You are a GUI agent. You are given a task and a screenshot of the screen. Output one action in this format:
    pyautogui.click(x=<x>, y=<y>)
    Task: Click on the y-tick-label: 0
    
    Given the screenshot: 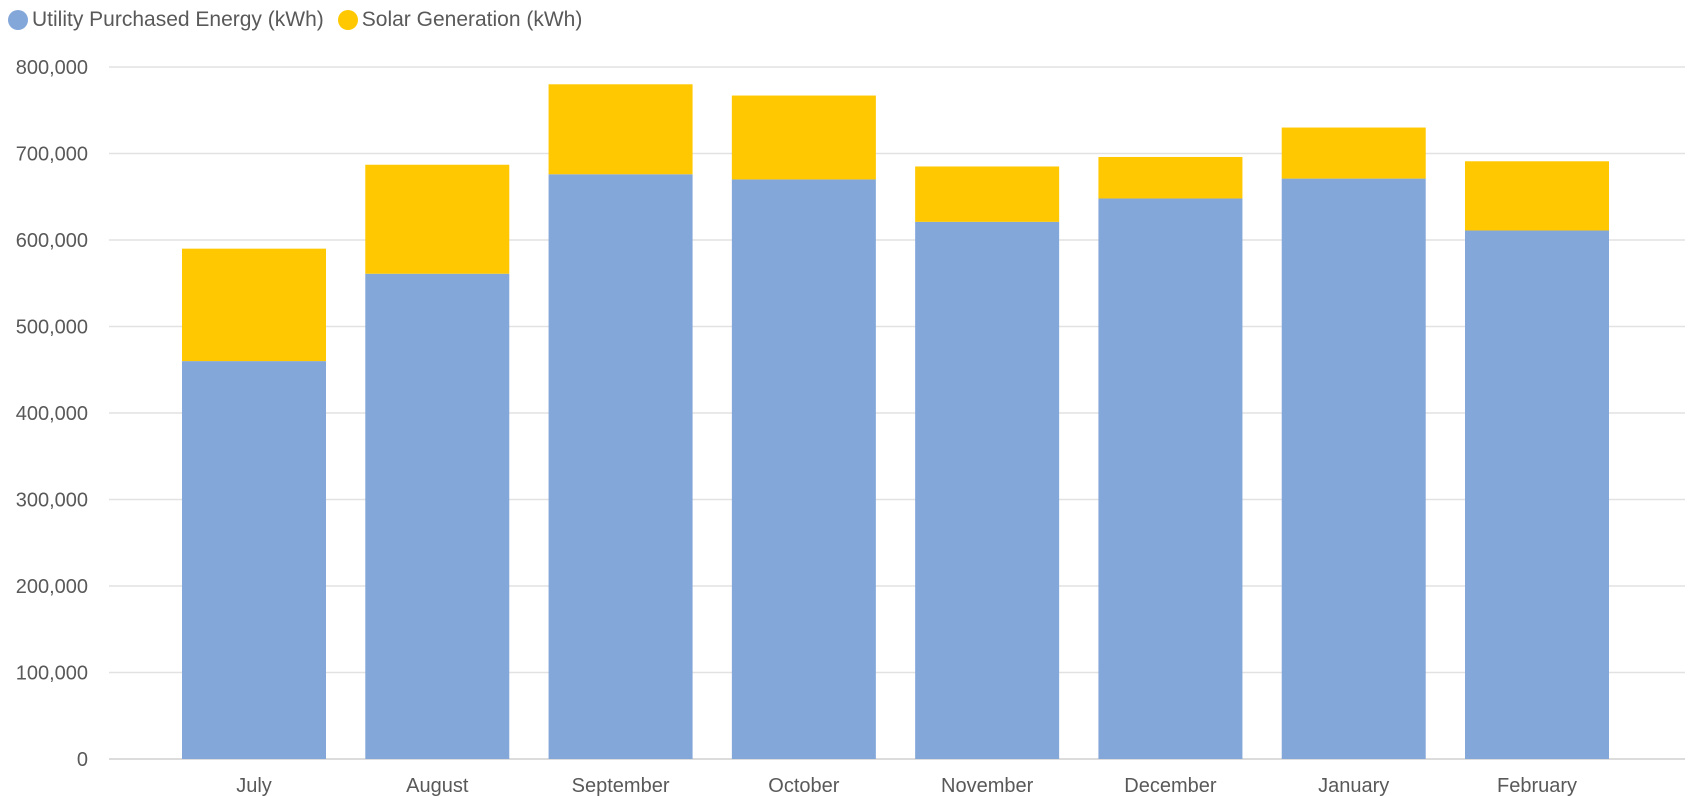 What is the action you would take?
    pyautogui.click(x=82, y=760)
    